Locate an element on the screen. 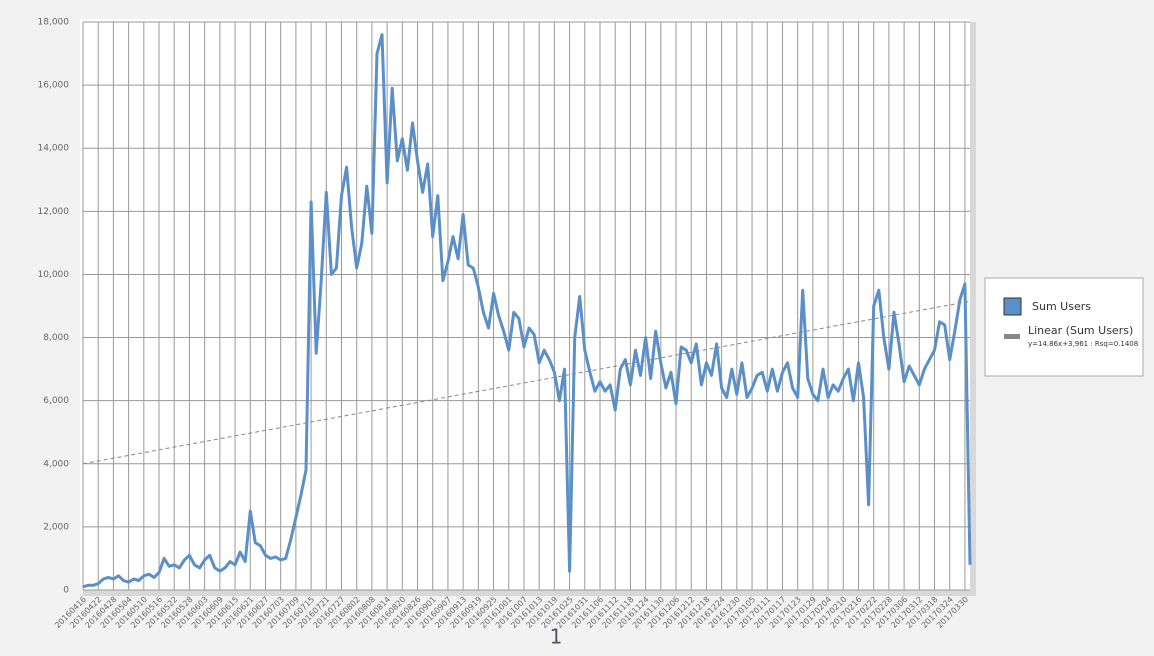  y-tick-label: 4,000 is located at coordinates (56, 464).